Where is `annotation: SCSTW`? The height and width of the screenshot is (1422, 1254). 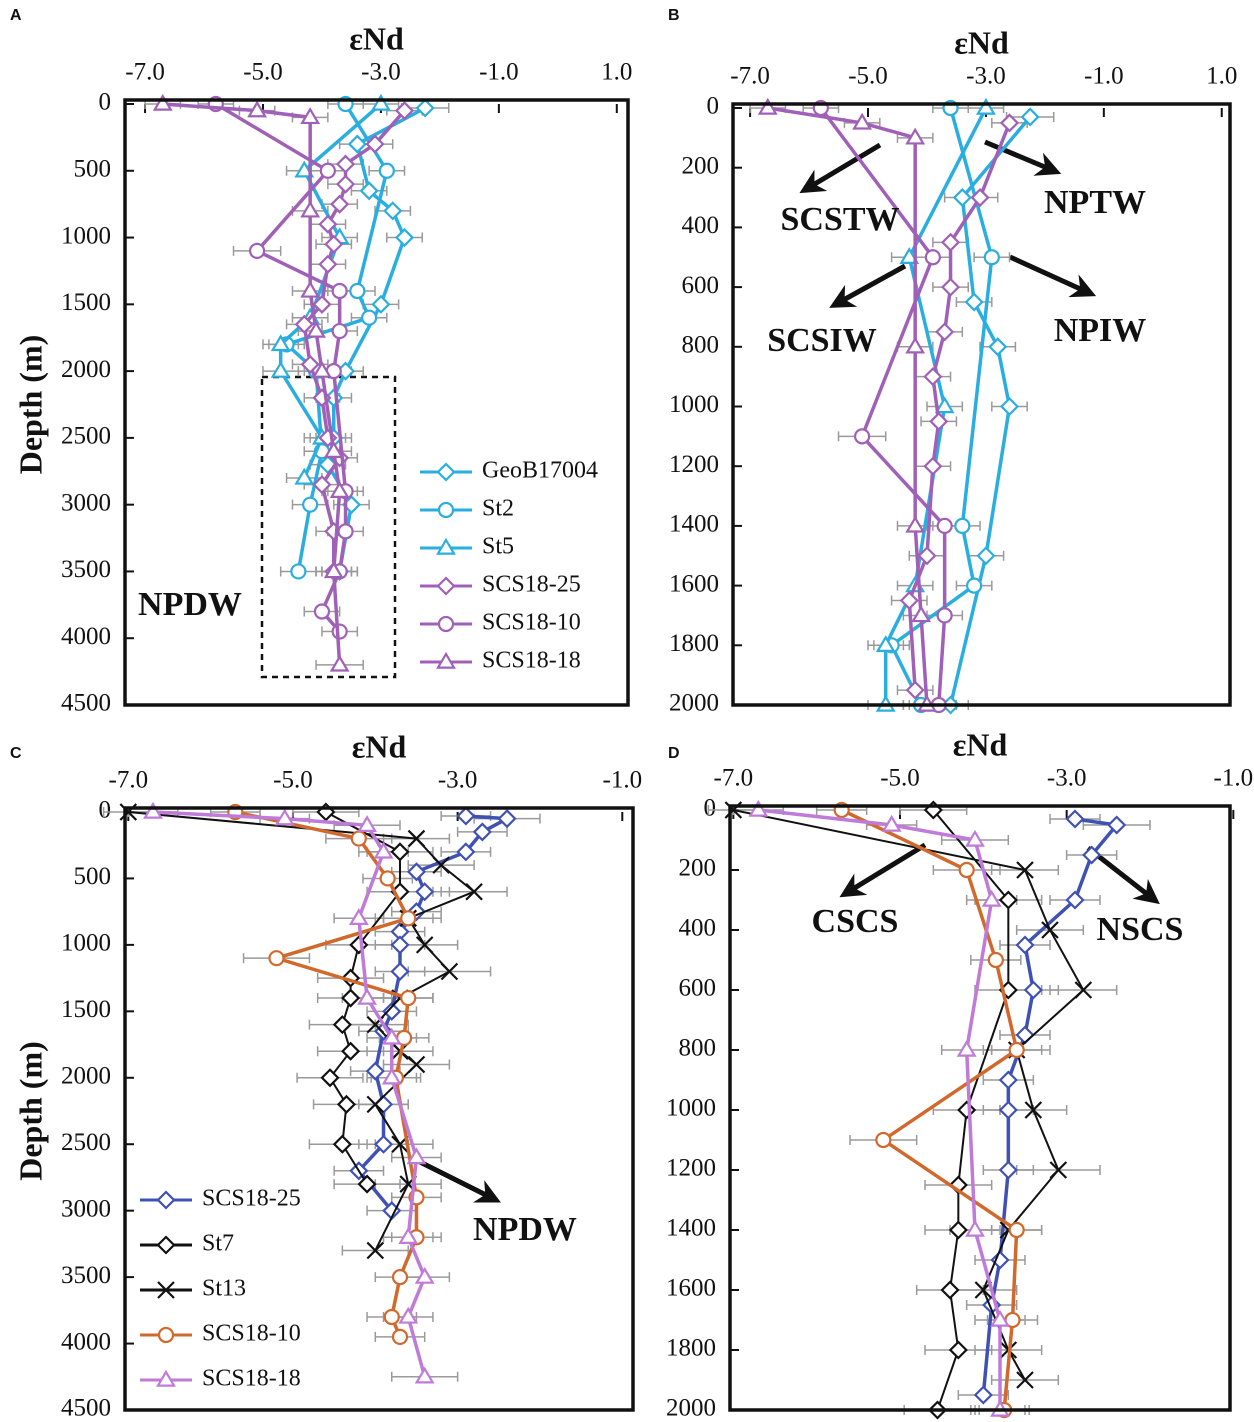
annotation: SCSTW is located at coordinates (839, 219).